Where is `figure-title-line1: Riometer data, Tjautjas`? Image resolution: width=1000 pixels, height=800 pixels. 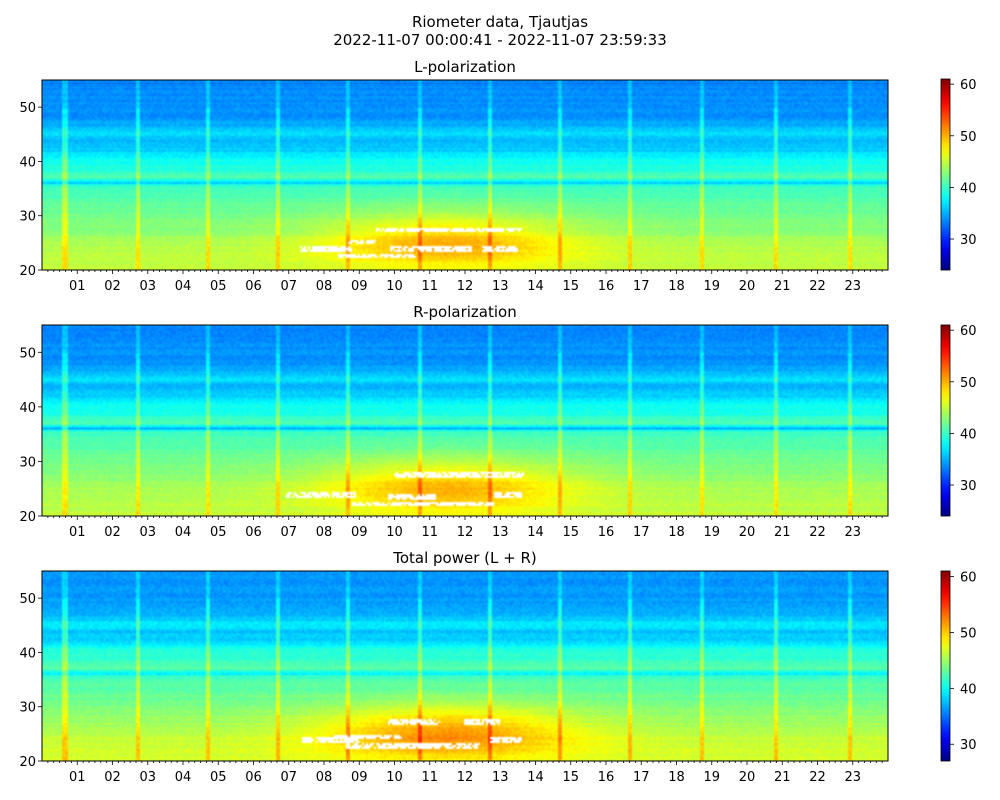 figure-title-line1: Riometer data, Tjautjas is located at coordinates (500, 22).